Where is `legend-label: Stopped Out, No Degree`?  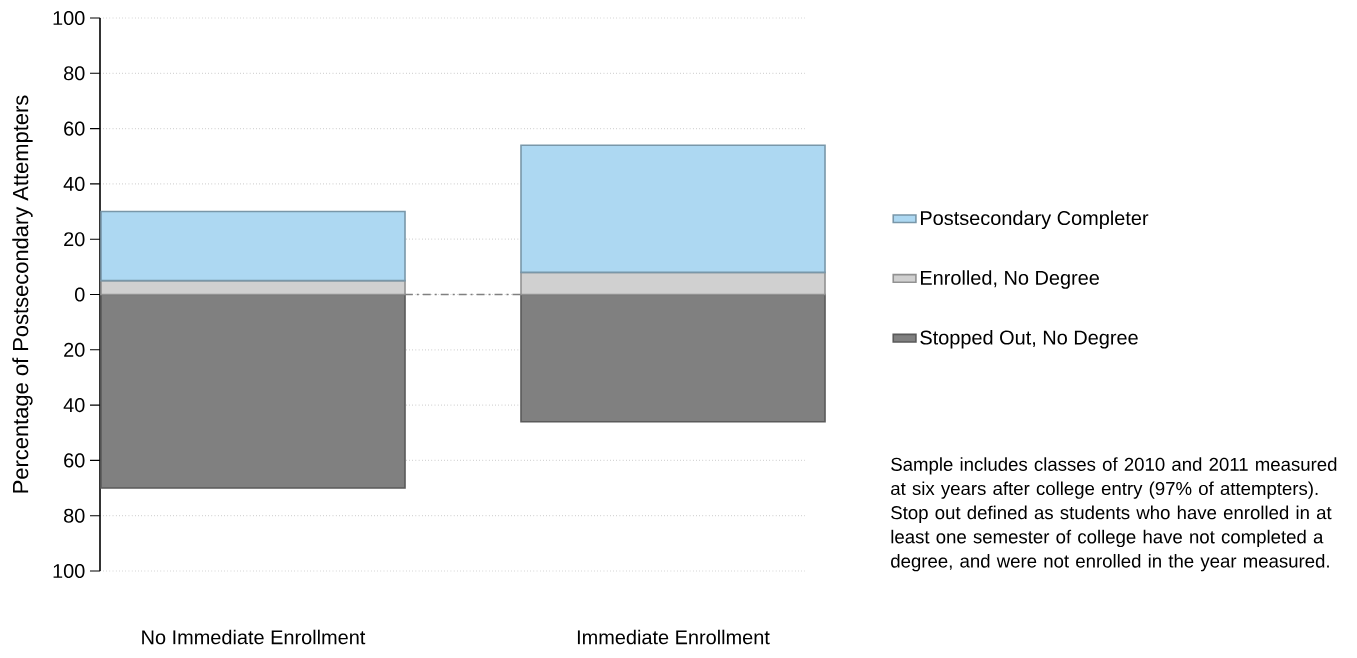 legend-label: Stopped Out, No Degree is located at coordinates (1029, 339).